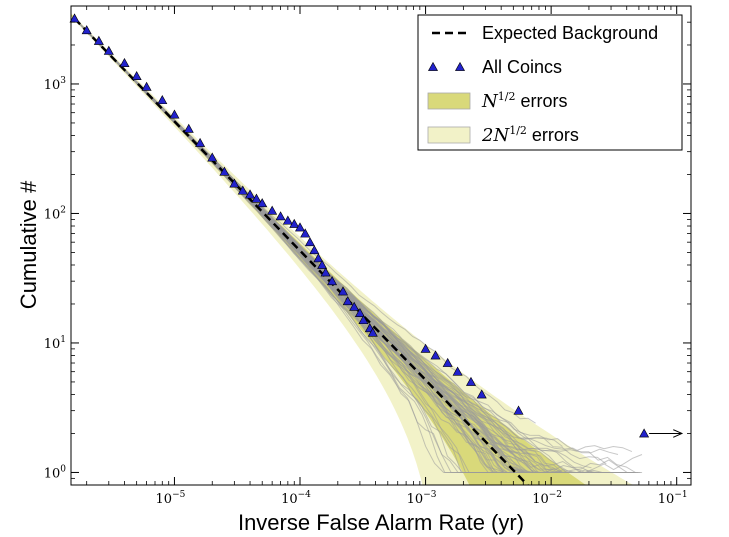 Image resolution: width=729 pixels, height=537 pixels. I want to click on legend-swatch-band1, so click(449, 101).